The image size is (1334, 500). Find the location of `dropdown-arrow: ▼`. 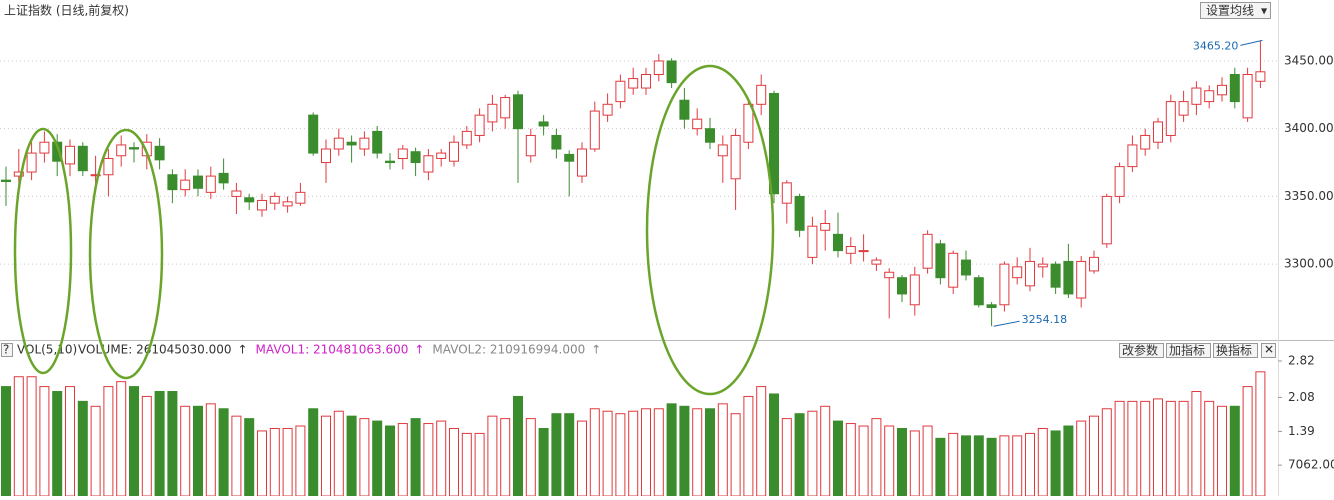

dropdown-arrow: ▼ is located at coordinates (1264, 11).